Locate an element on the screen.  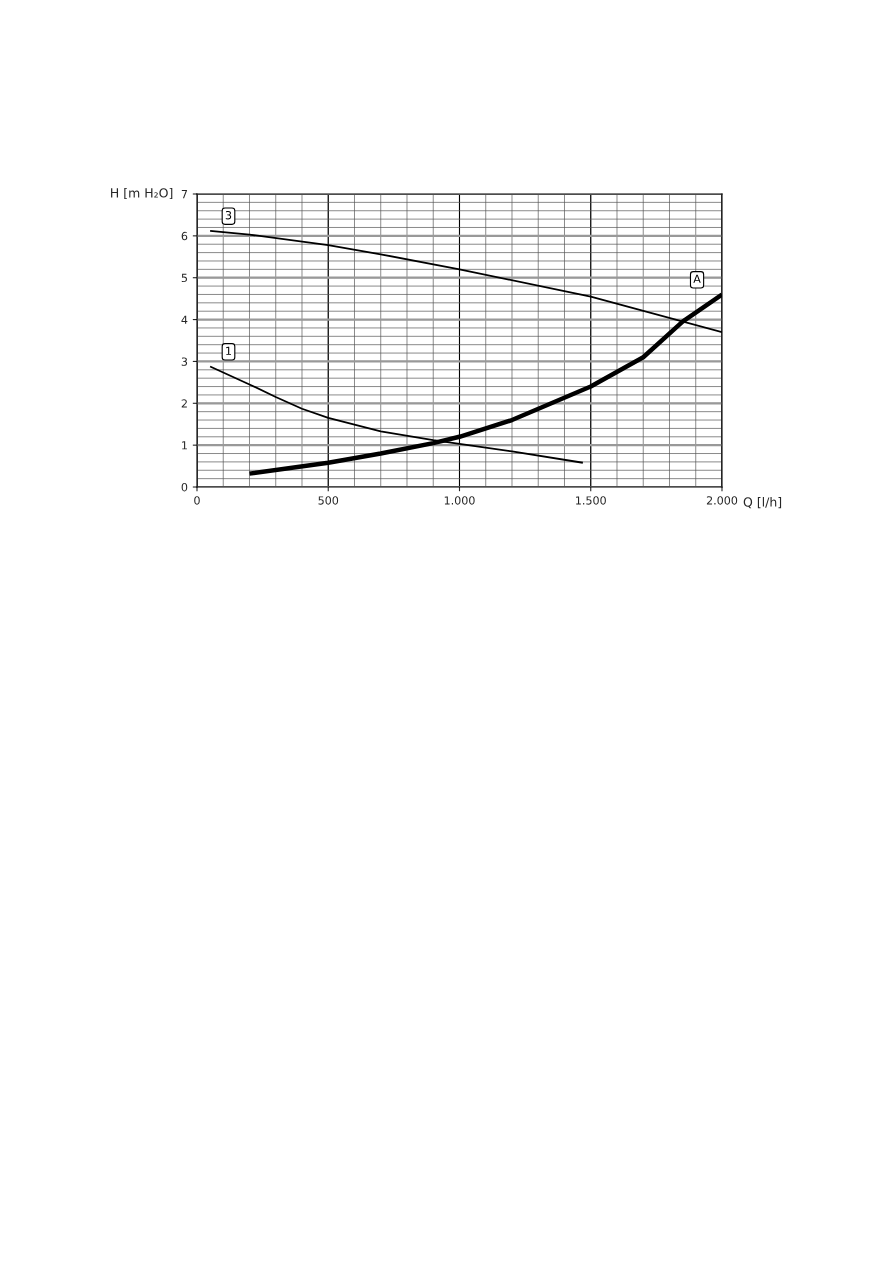
series-label: A is located at coordinates (697, 278).